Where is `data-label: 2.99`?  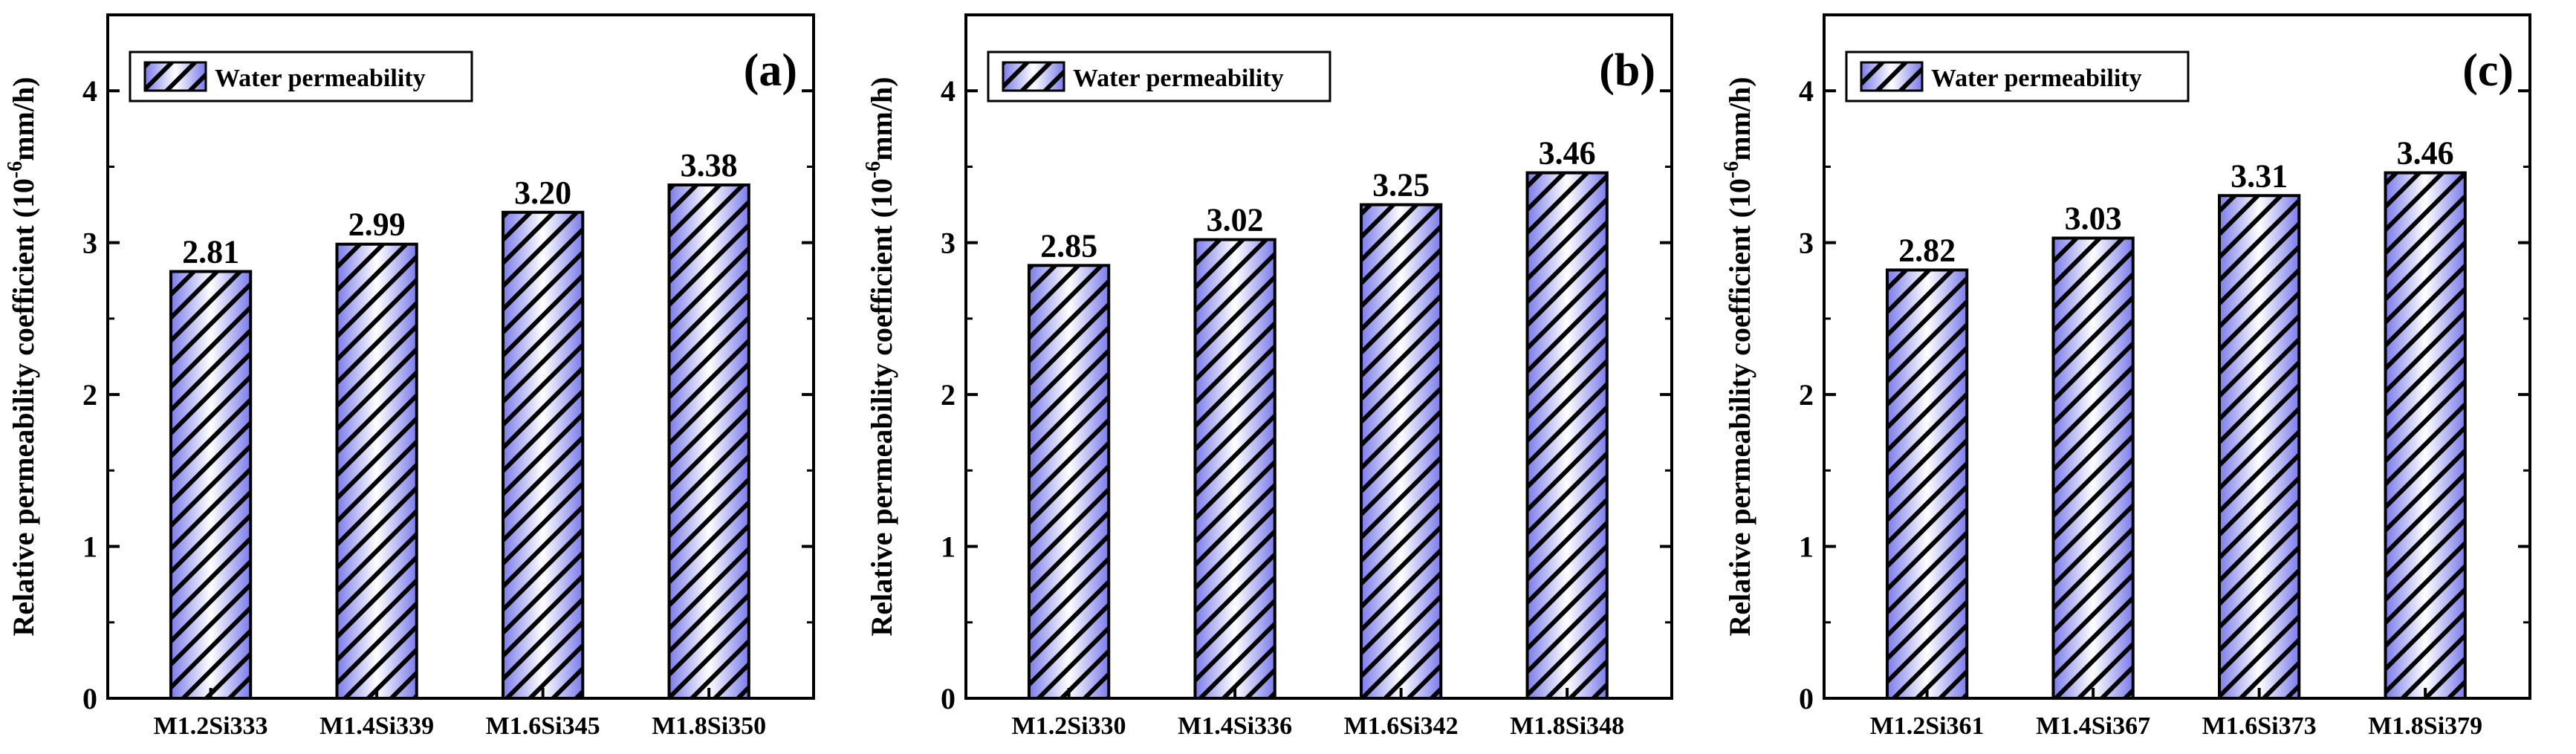
data-label: 2.99 is located at coordinates (377, 225).